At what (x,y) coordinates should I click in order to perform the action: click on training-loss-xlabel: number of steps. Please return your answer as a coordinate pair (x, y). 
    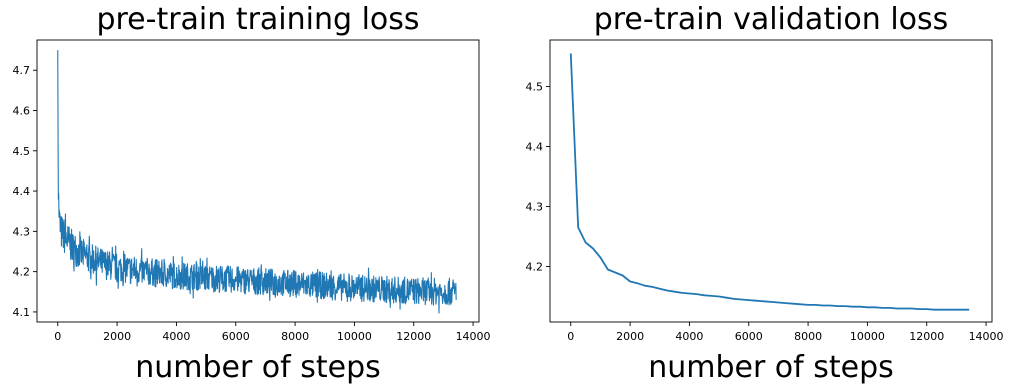
    Looking at the image, I should click on (258, 367).